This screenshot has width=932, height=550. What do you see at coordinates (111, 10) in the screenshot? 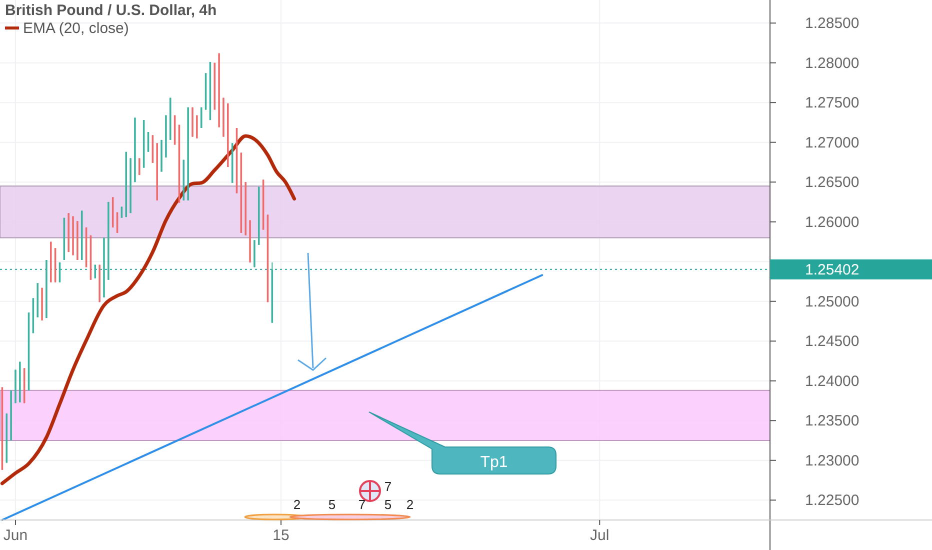
I see `chart-title: British Pound / U.S. Dollar, 4h` at bounding box center [111, 10].